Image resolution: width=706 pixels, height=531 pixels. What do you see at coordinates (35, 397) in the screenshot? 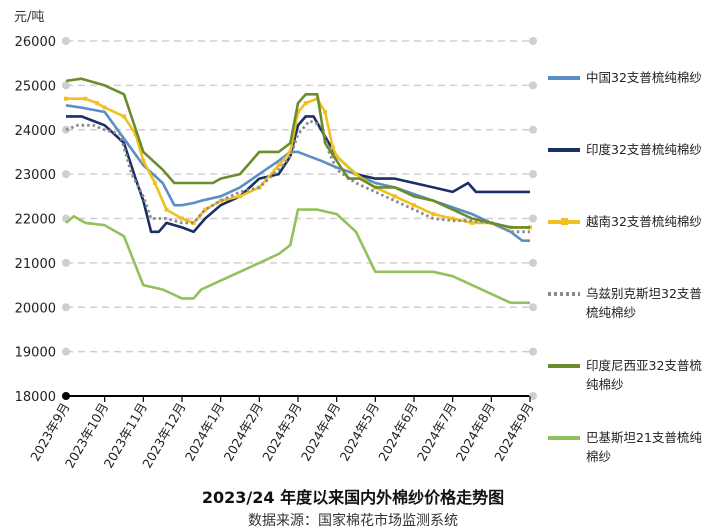
I see `y-tick-label-18000: 18000` at bounding box center [35, 397].